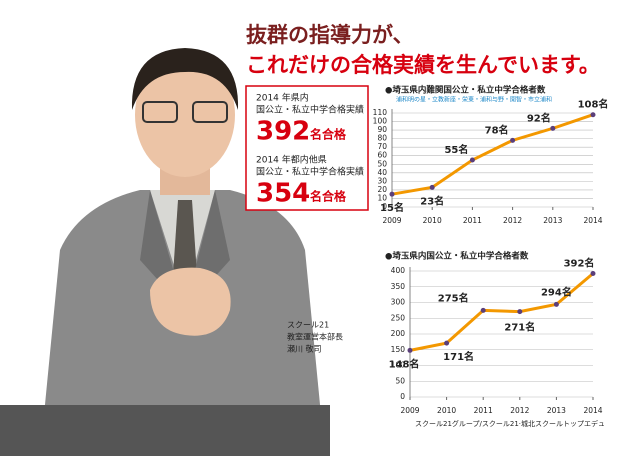 The height and width of the screenshot is (456, 620). What do you see at coordinates (458, 356) in the screenshot?
I see `data-label: 171名` at bounding box center [458, 356].